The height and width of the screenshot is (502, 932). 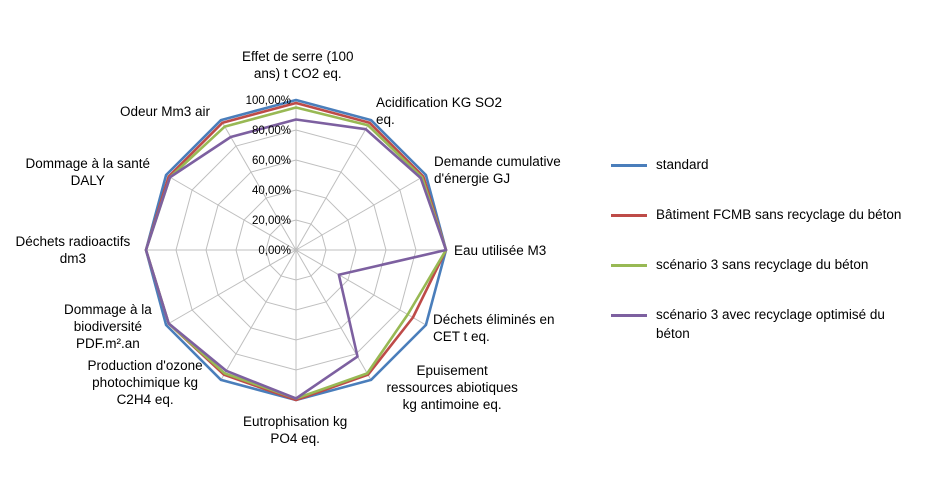 What do you see at coordinates (770, 314) in the screenshot?
I see `legend-label-scenario3-avec-line1: scénario 3 avec recyclage optimisé du` at bounding box center [770, 314].